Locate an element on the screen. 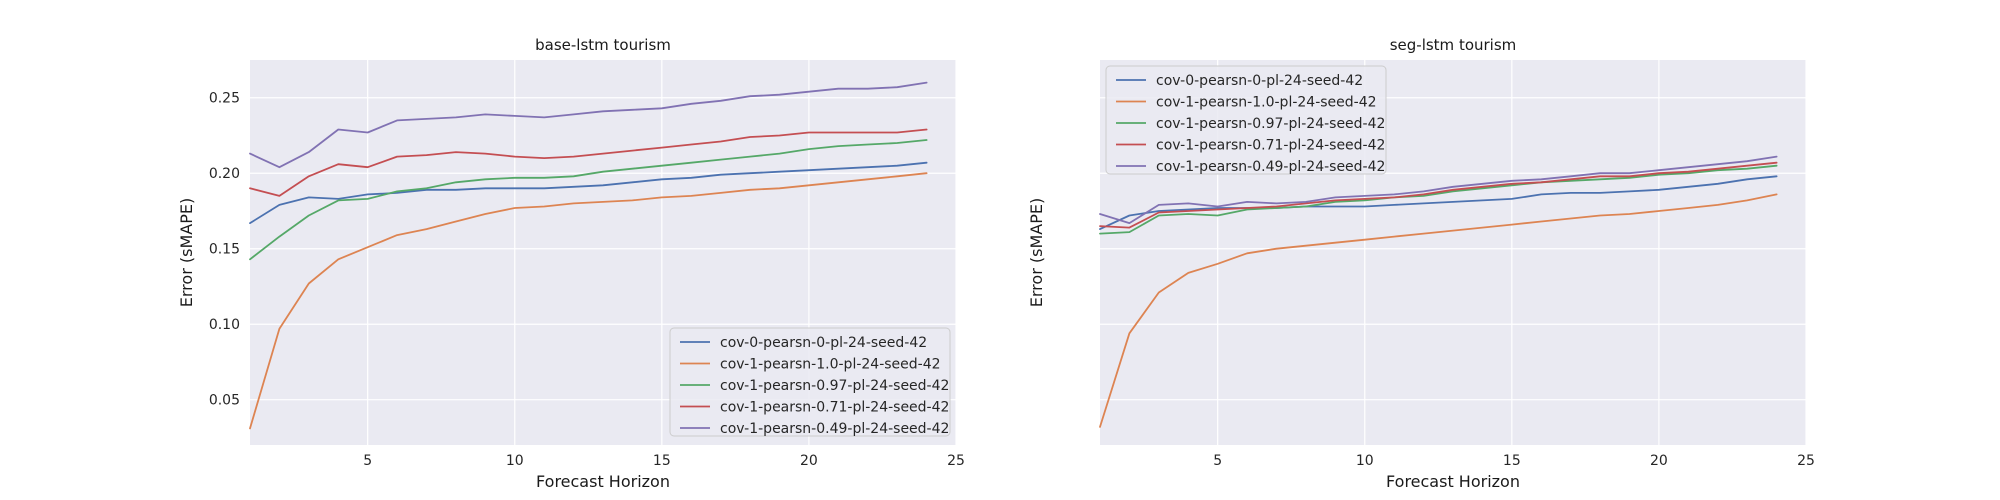 This screenshot has width=2000, height=500. y-tick-label: 0.15 is located at coordinates (224, 250).